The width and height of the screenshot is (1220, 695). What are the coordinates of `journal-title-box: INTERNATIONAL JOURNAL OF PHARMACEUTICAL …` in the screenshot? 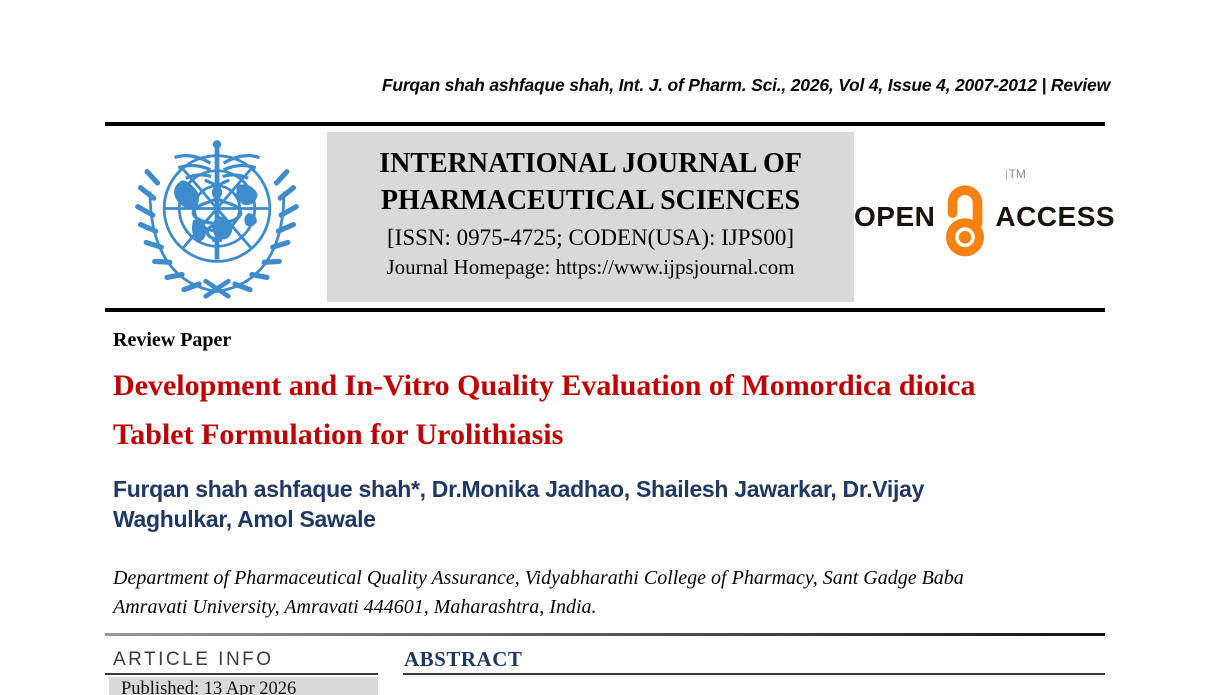 It's located at (590, 217).